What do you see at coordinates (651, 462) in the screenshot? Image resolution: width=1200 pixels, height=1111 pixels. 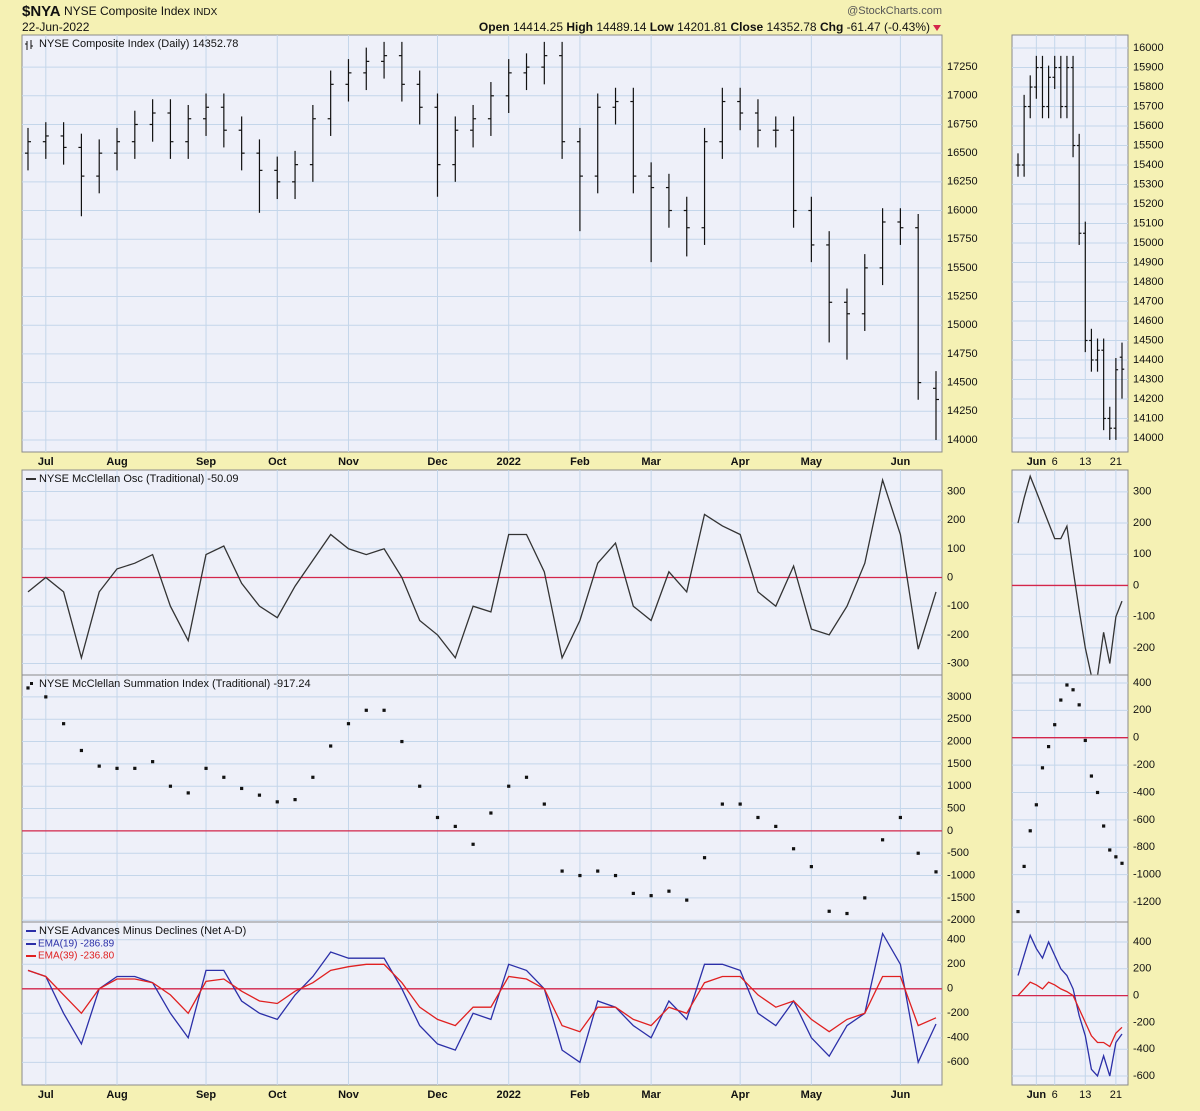 I see `x-tick-label: Mar` at bounding box center [651, 462].